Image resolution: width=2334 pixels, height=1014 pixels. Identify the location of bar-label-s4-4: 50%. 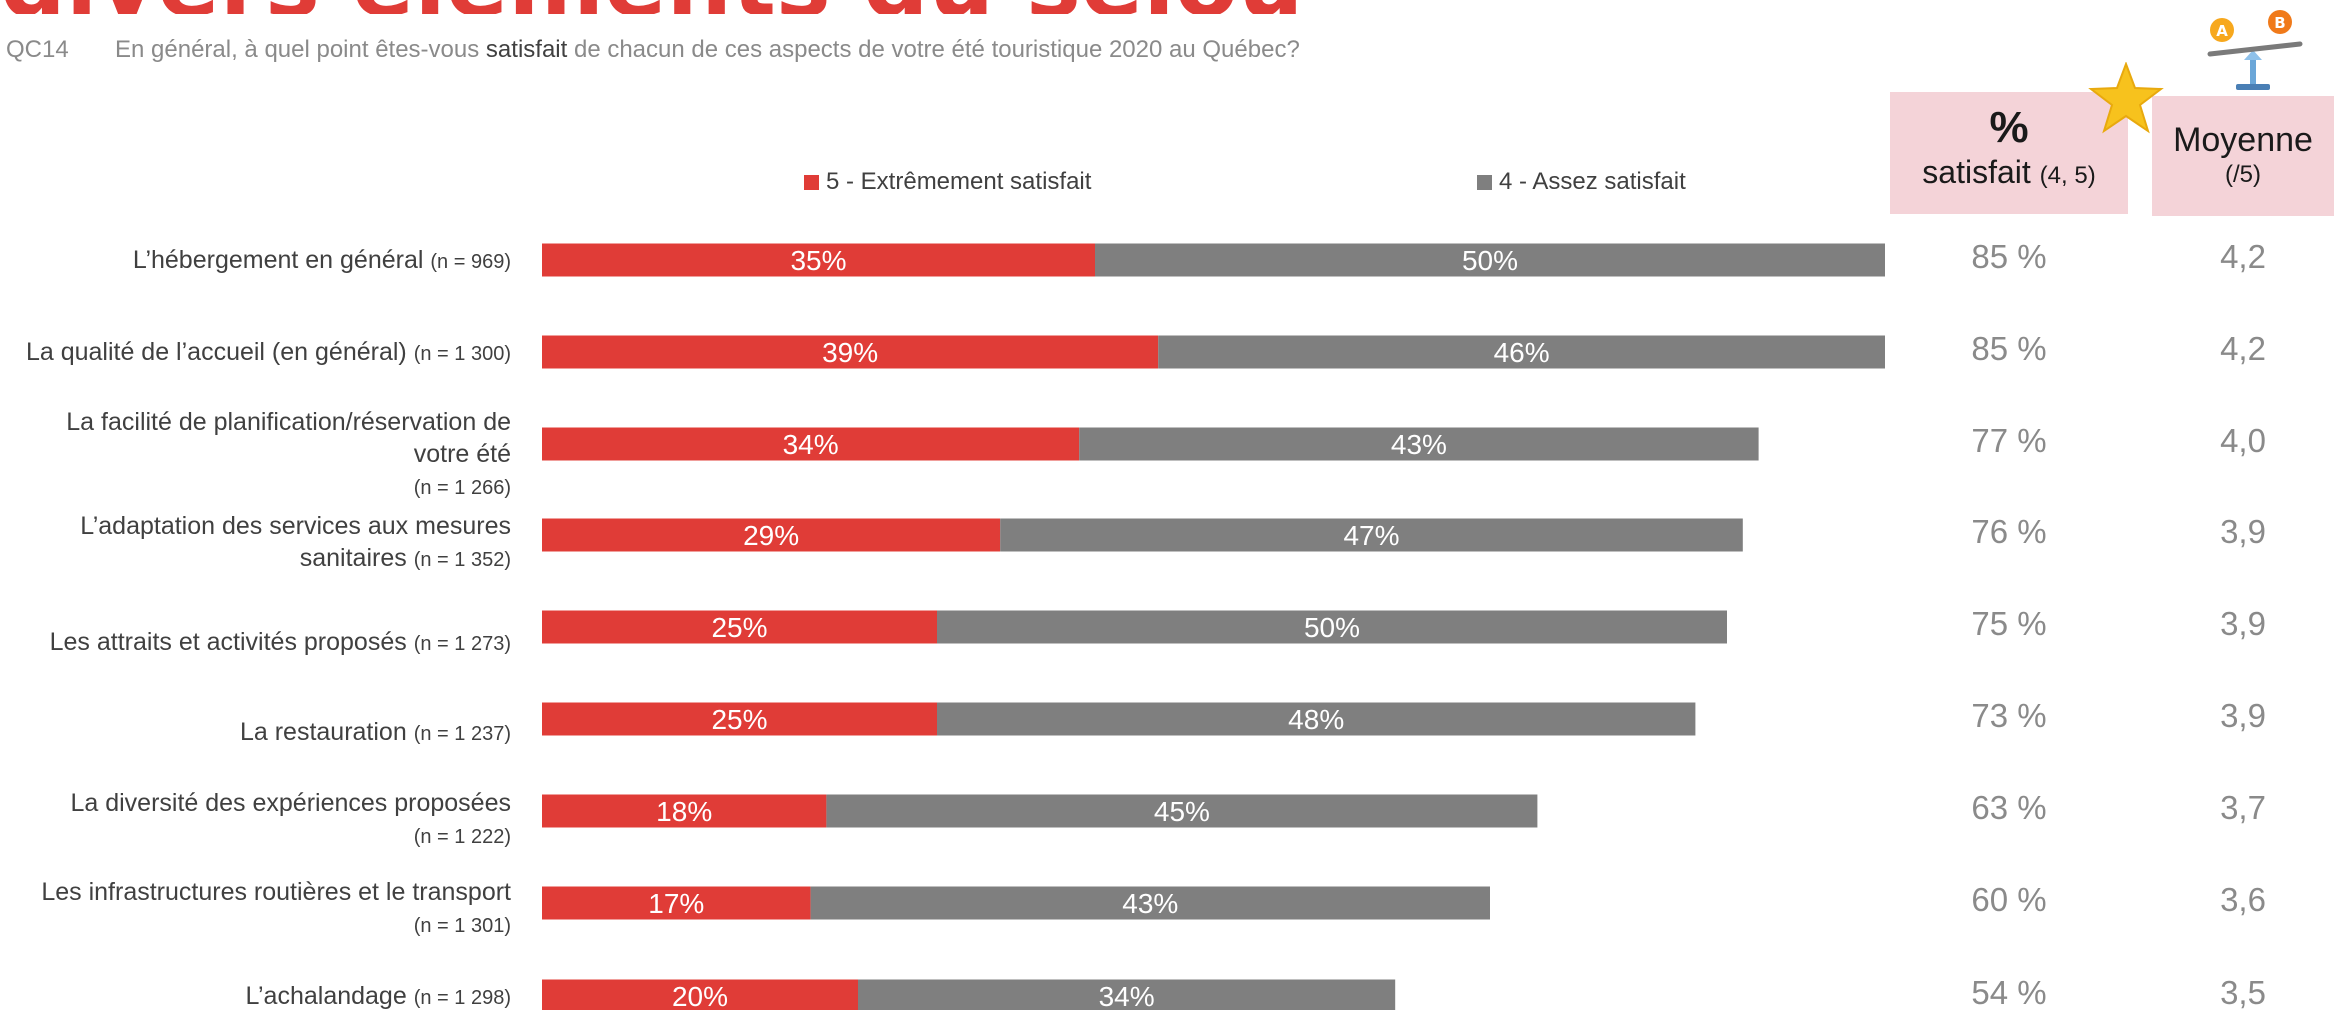
(1332, 627).